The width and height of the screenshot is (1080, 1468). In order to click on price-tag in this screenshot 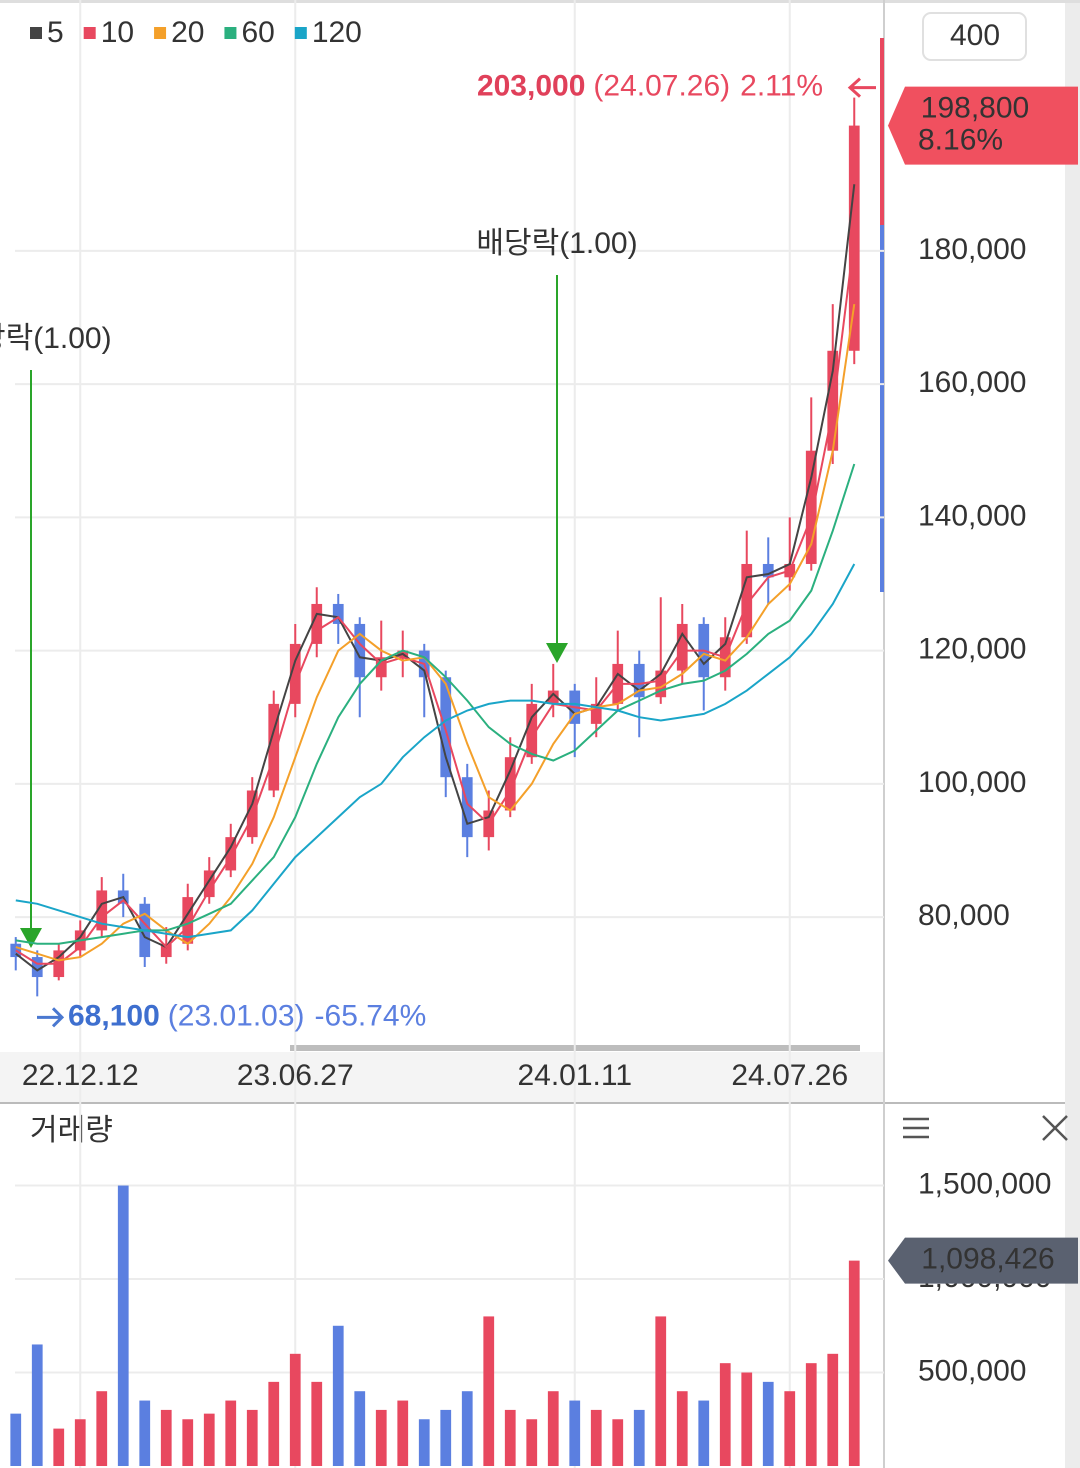, I will do `click(983, 125)`.